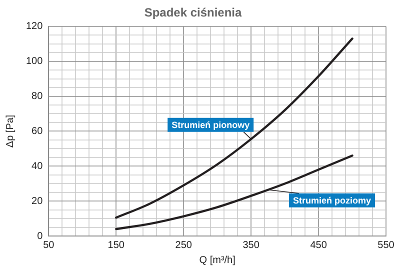 This screenshot has height=270, width=400. I want to click on y-axis-title: Δp [Pa], so click(10, 131).